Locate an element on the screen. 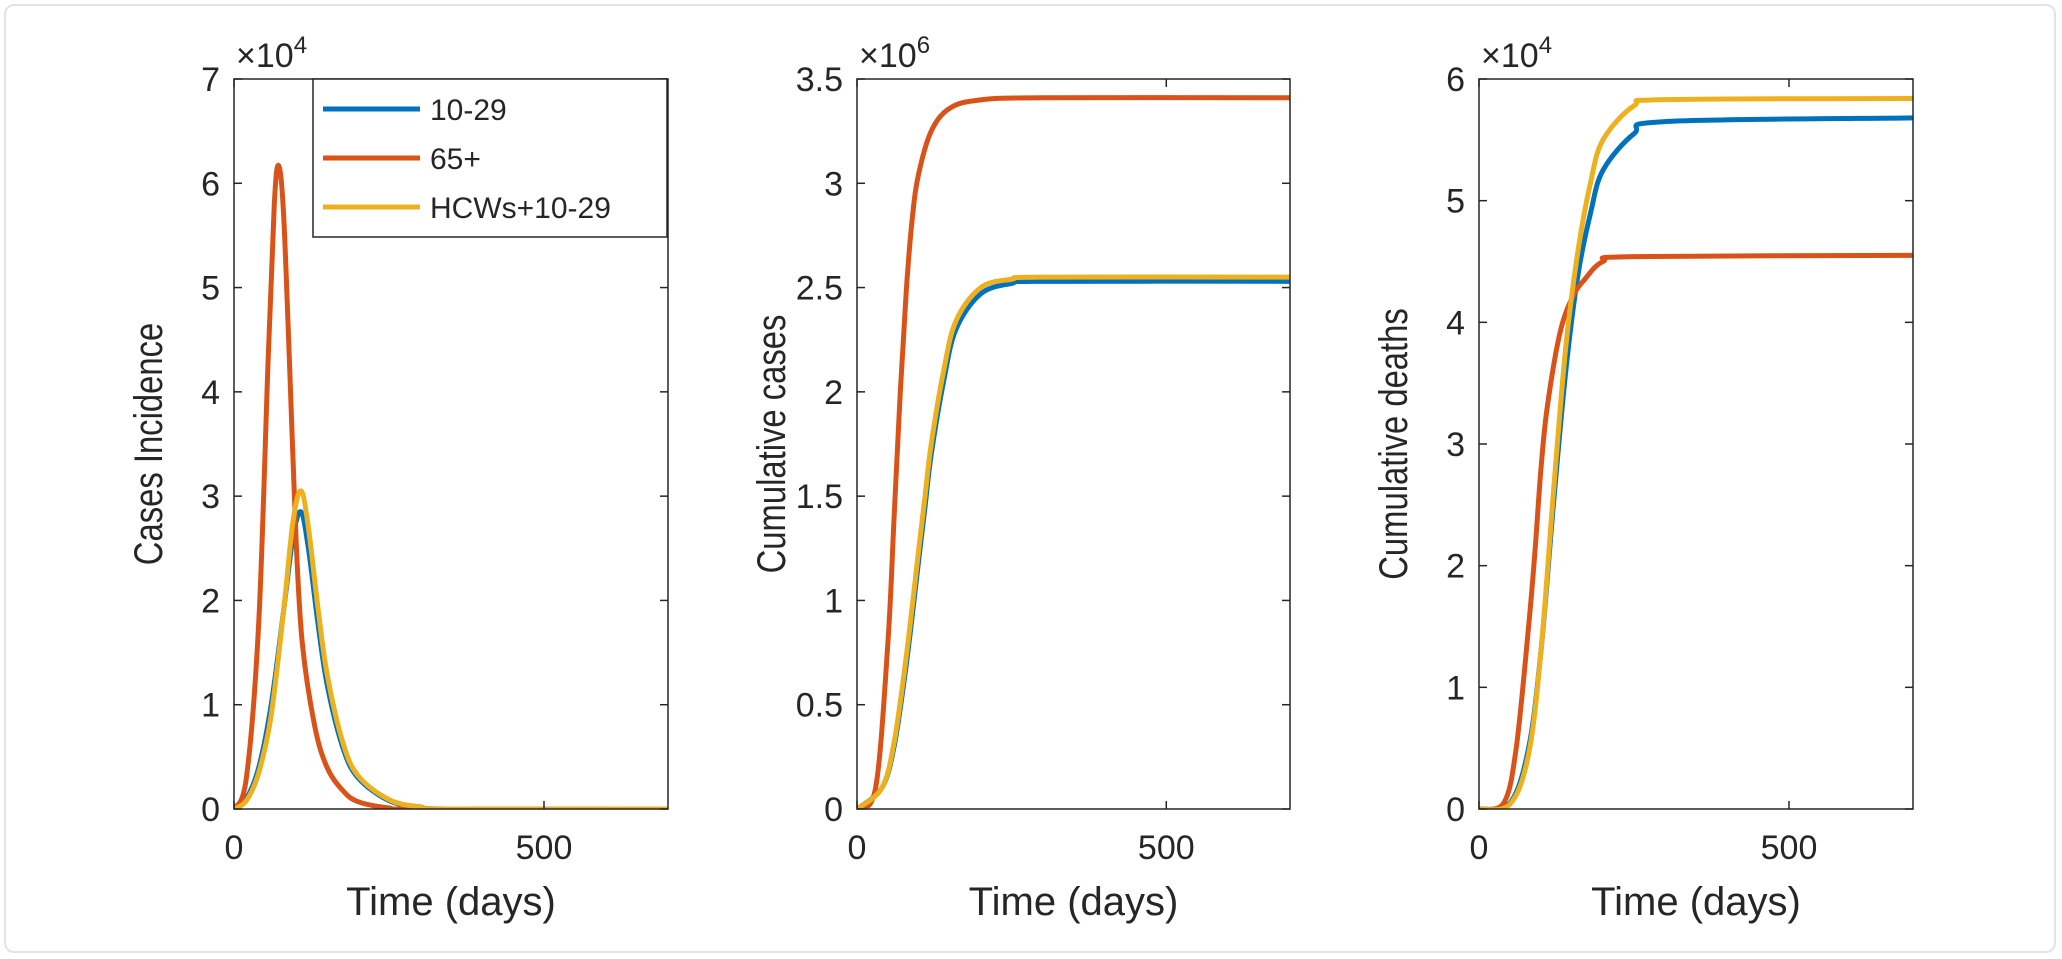  y-exponent-label: ×10⁶ is located at coordinates (894, 53).